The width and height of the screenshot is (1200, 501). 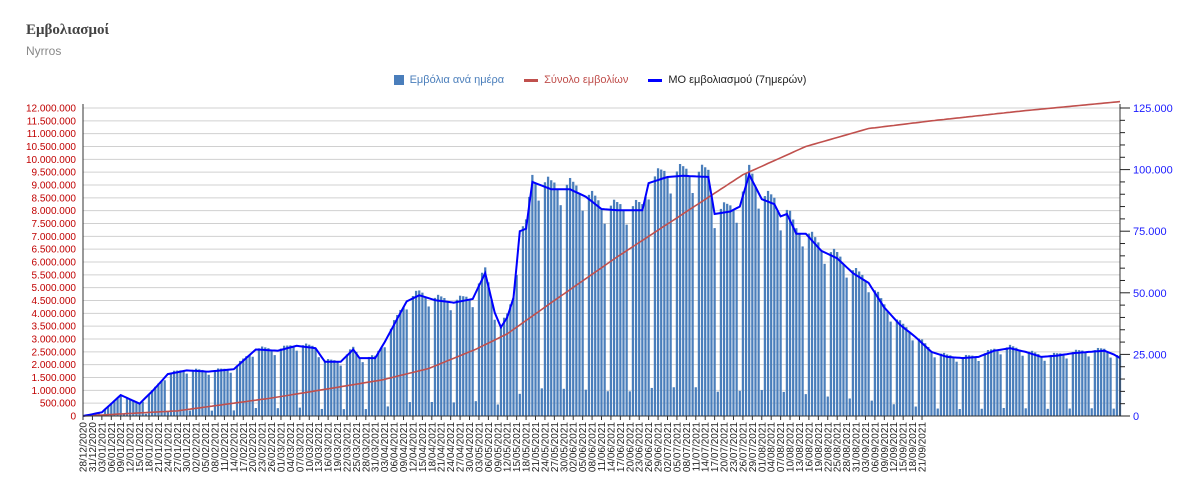 What do you see at coordinates (150, 447) in the screenshot?
I see `x-tick-label: 18/01/2021` at bounding box center [150, 447].